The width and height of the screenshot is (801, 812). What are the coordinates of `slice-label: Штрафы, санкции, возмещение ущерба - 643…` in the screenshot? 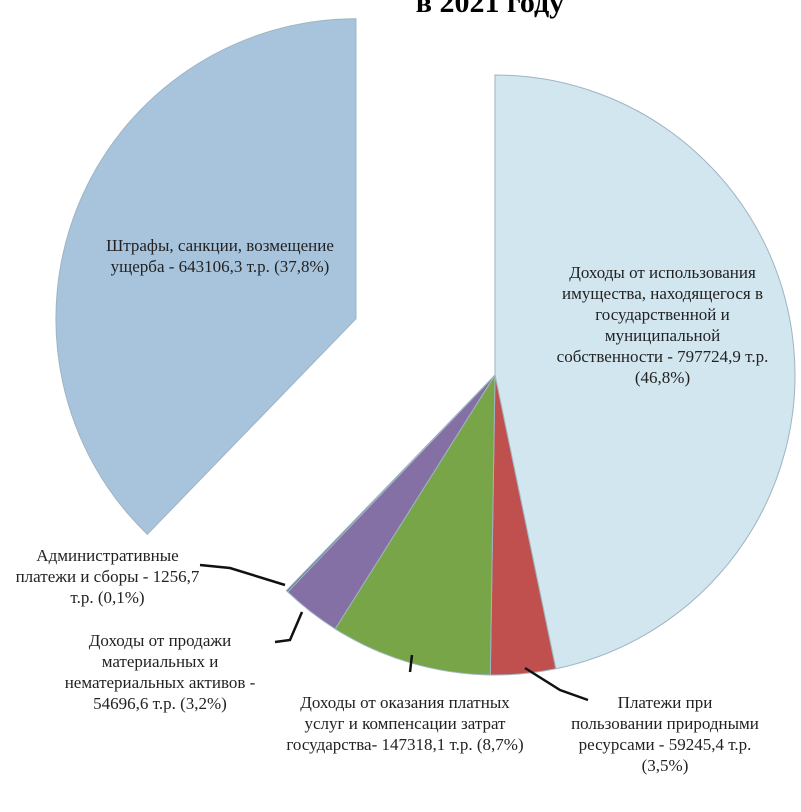 It's located at (220, 256).